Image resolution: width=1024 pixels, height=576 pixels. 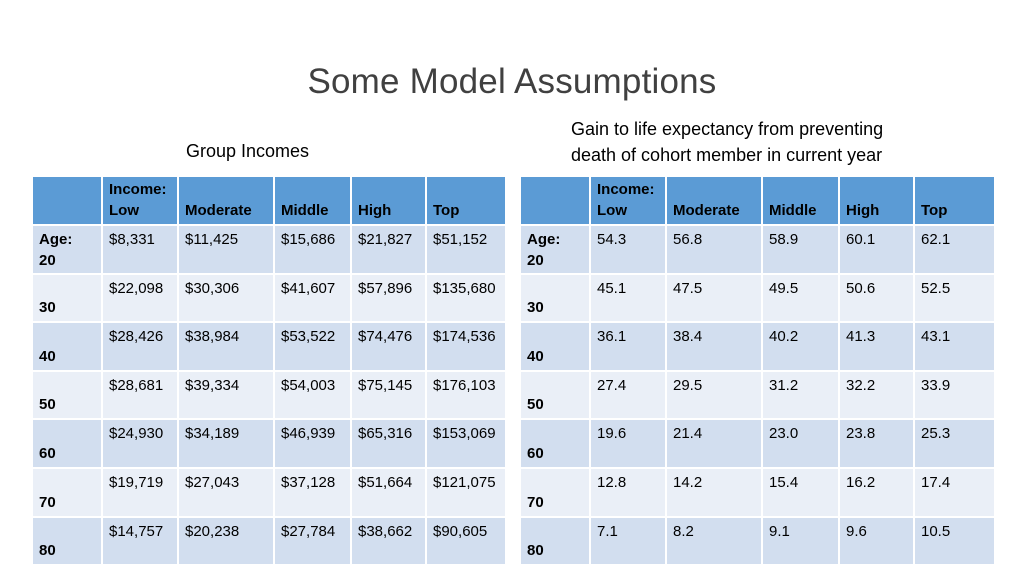 I want to click on age-cell: 60, so click(x=67, y=443).